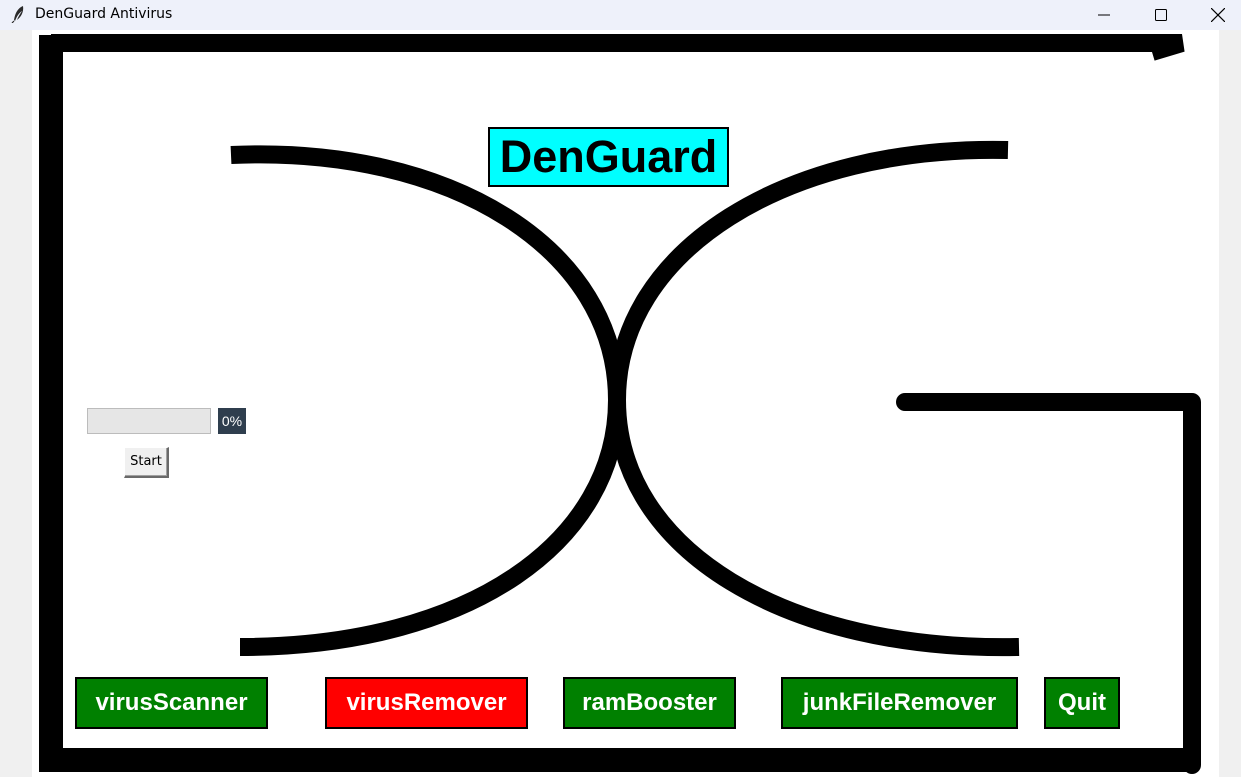 The width and height of the screenshot is (1241, 777). I want to click on close-icon, so click(1218, 15).